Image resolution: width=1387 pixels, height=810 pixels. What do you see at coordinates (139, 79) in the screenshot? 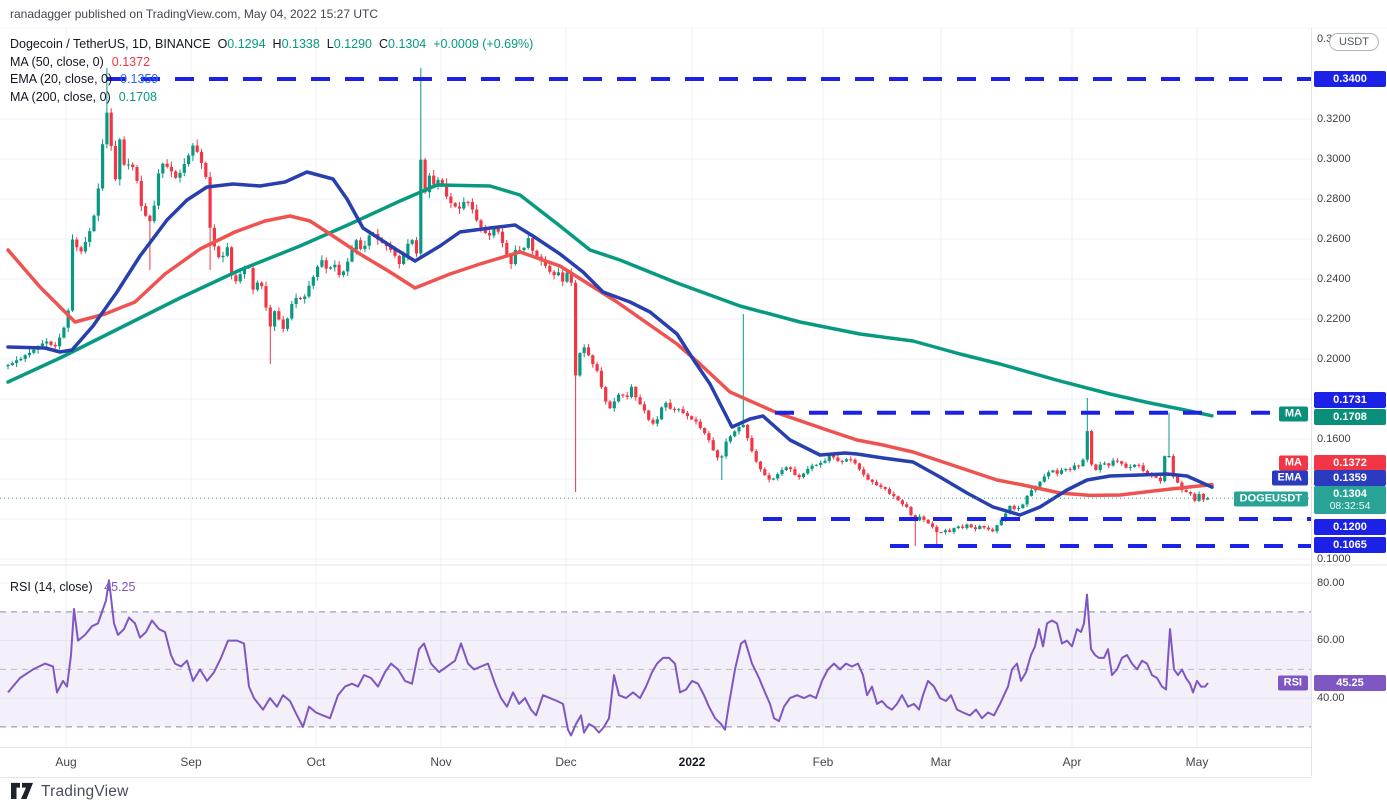
I see `ema20-value: 0.1359` at bounding box center [139, 79].